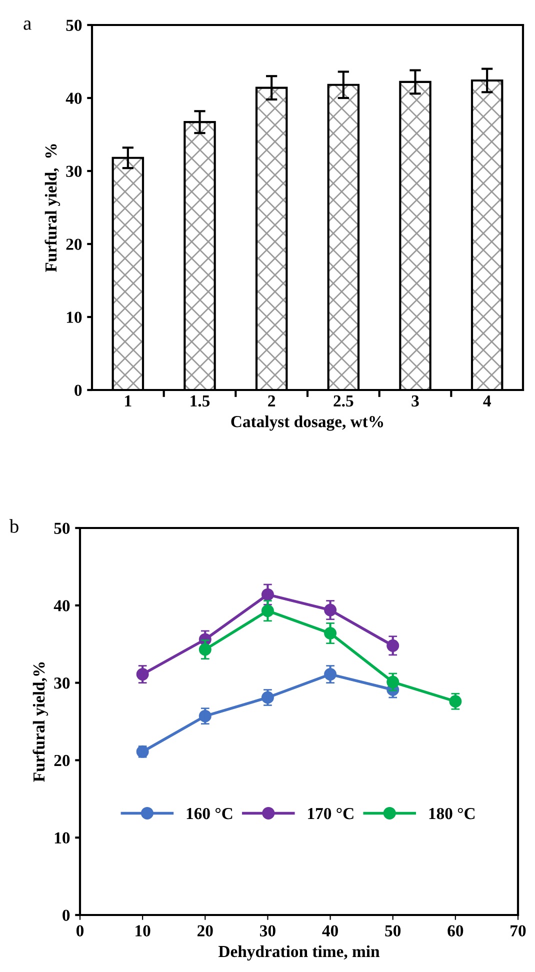  I want to click on x-tick-label: 4, so click(487, 400).